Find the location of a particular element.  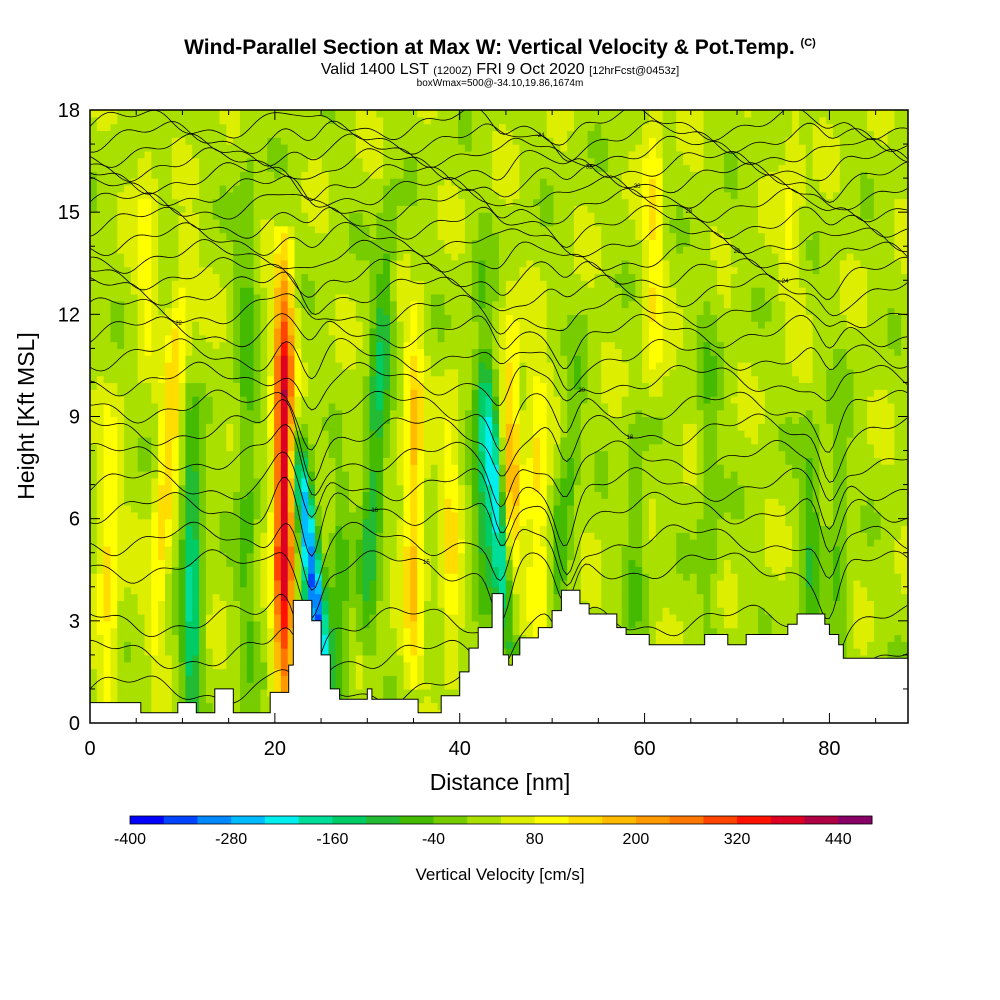

theta-contour-label: 18 is located at coordinates (629, 438).